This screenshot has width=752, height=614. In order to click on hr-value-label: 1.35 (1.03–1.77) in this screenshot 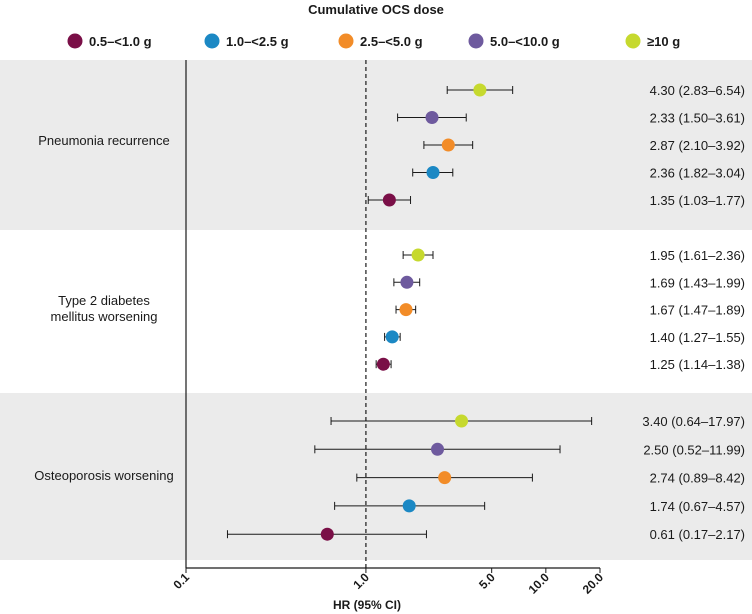, I will do `click(697, 200)`.